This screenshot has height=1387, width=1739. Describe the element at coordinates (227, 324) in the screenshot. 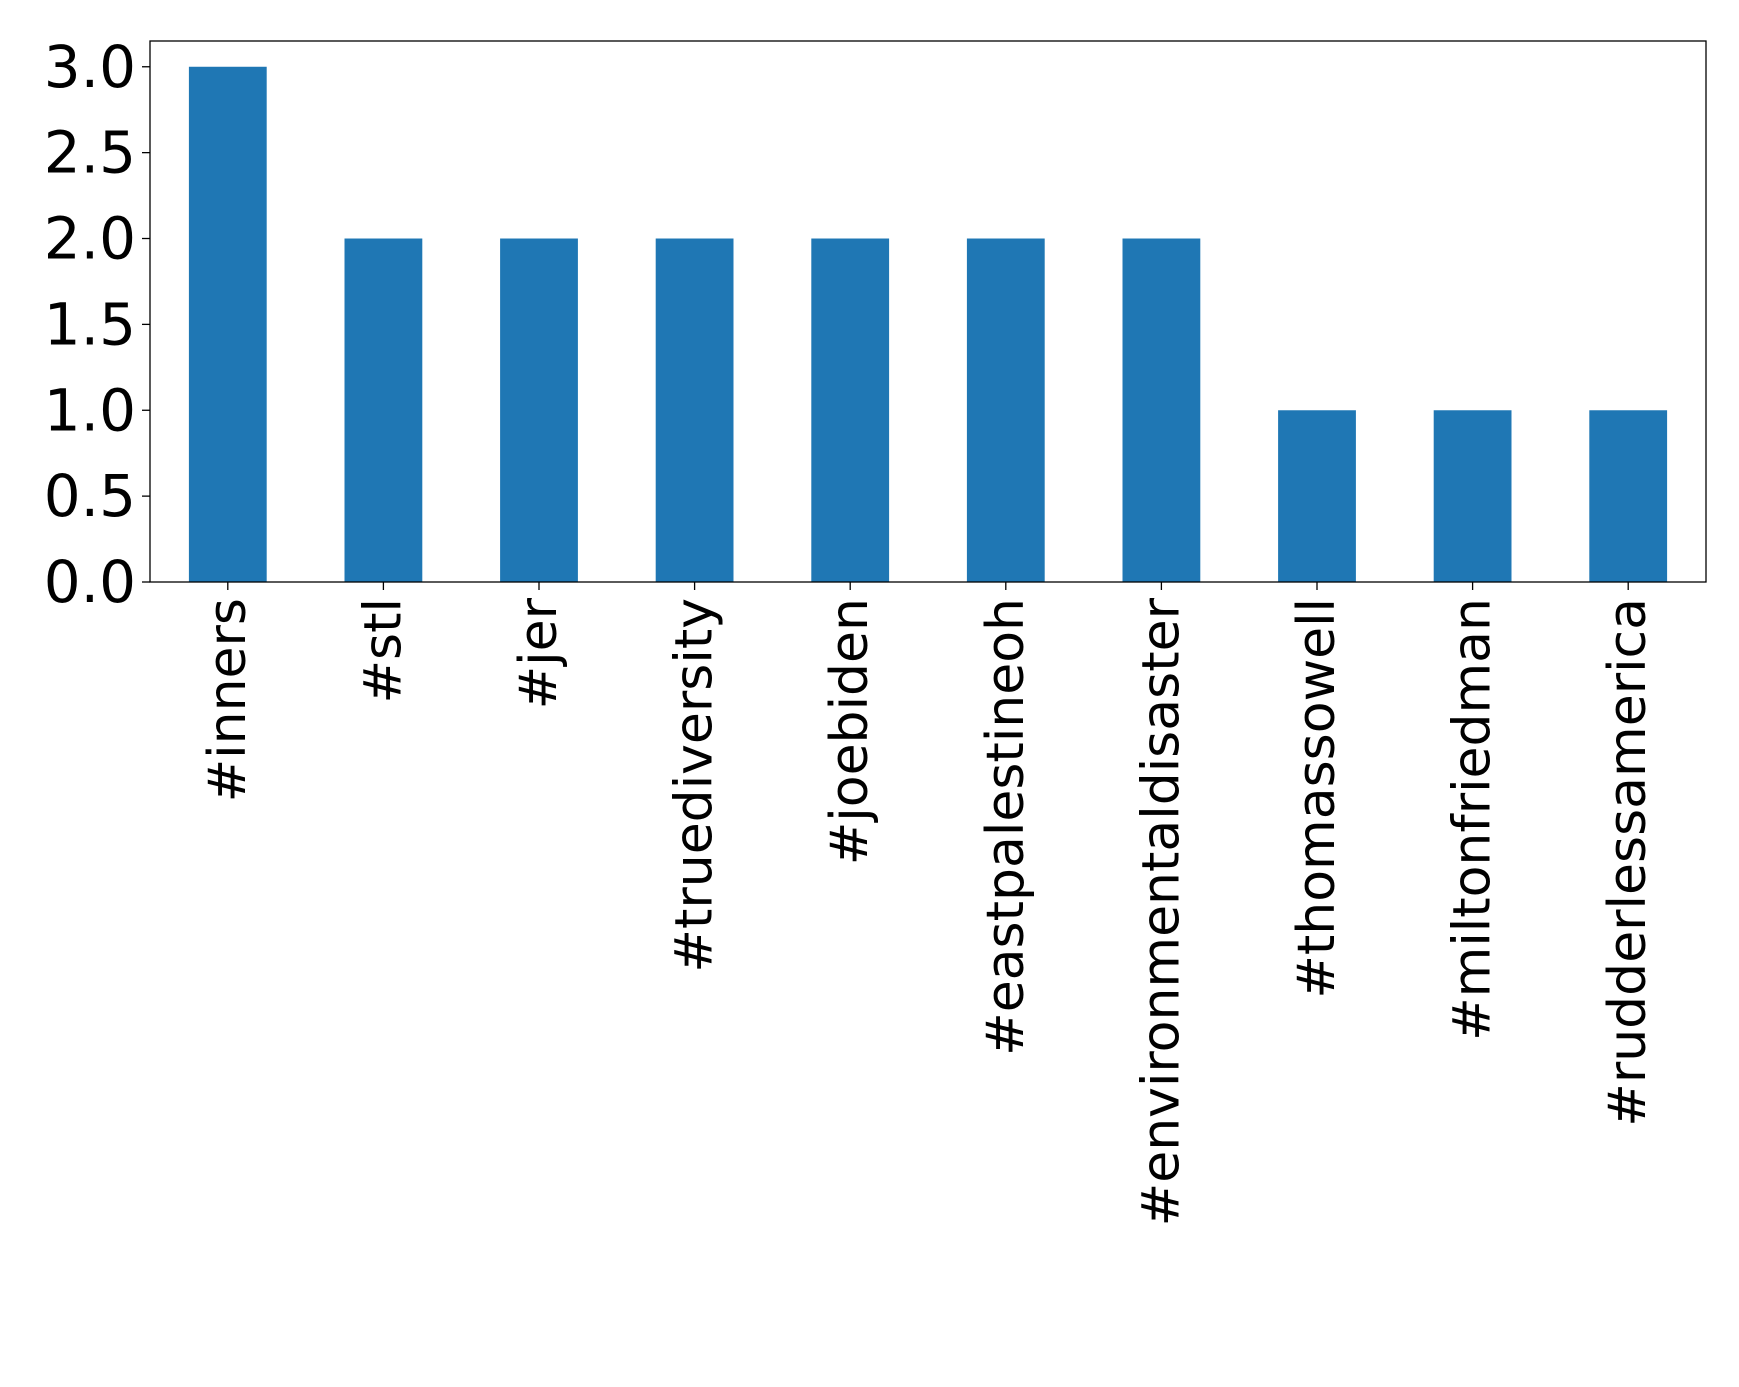

I see `bar-inners` at that location.